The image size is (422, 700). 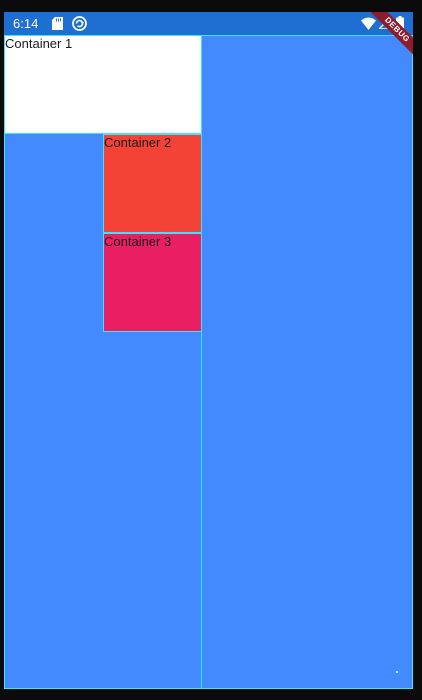 I want to click on container-2: Container 2, so click(x=152, y=183).